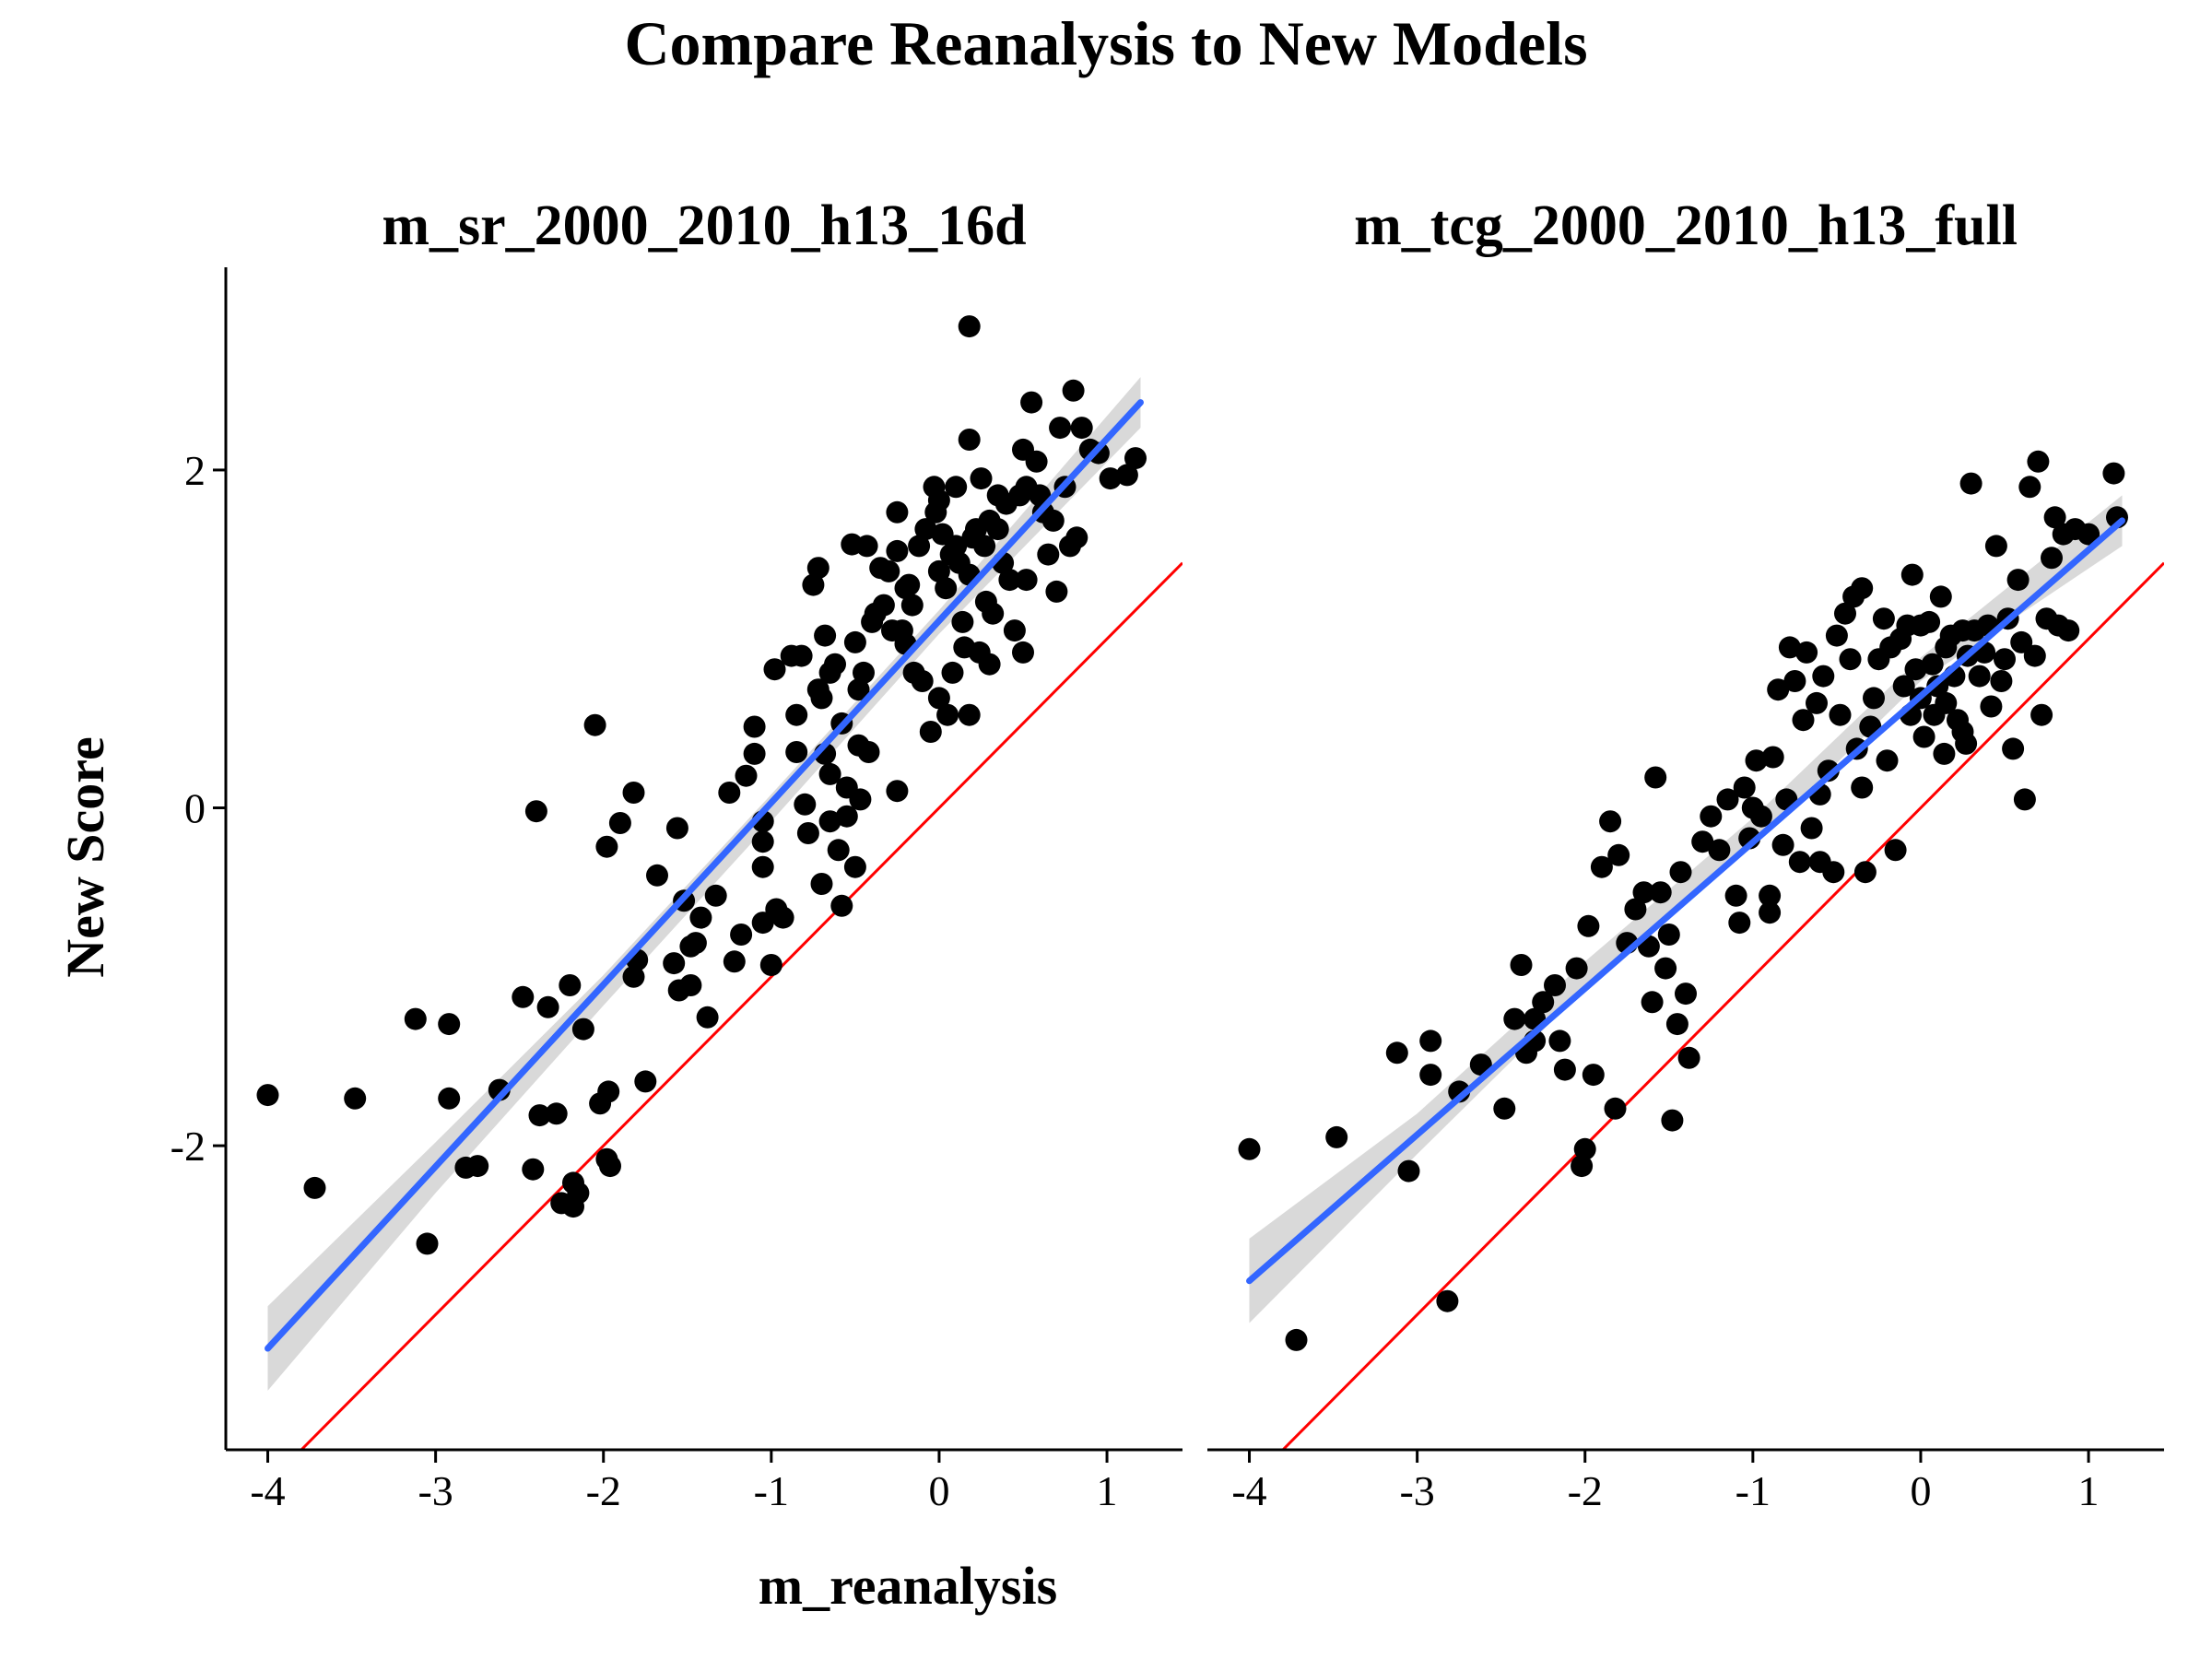 The image size is (2212, 1659). Describe the element at coordinates (1107, 1490) in the screenshot. I see `x-tick-label: 1` at that location.